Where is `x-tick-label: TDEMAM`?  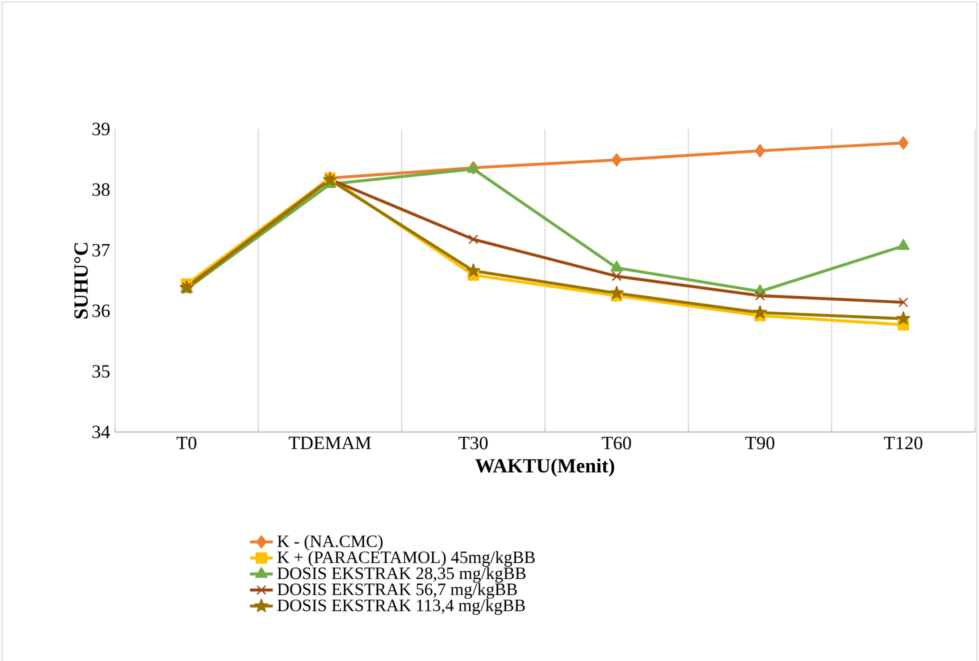
x-tick-label: TDEMAM is located at coordinates (329, 443).